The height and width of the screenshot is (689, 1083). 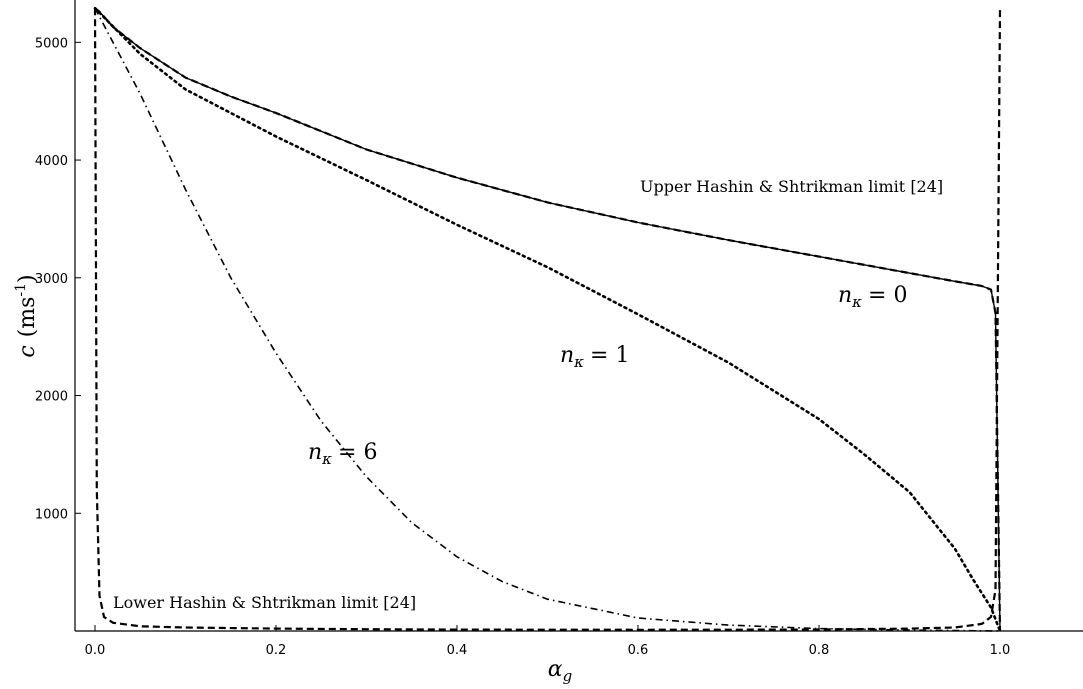 I want to click on x-ticks: 0.0 0.2 0.4 0.6 0.8 1.0, so click(x=548, y=641).